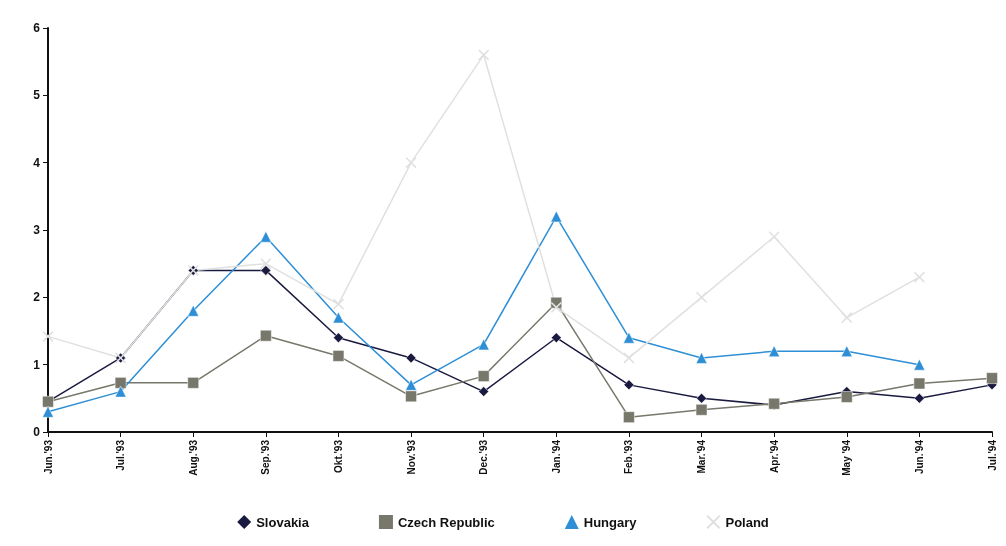 The height and width of the screenshot is (546, 1006). Describe the element at coordinates (702, 456) in the screenshot. I see `x-tick-label: Mar.'94` at that location.